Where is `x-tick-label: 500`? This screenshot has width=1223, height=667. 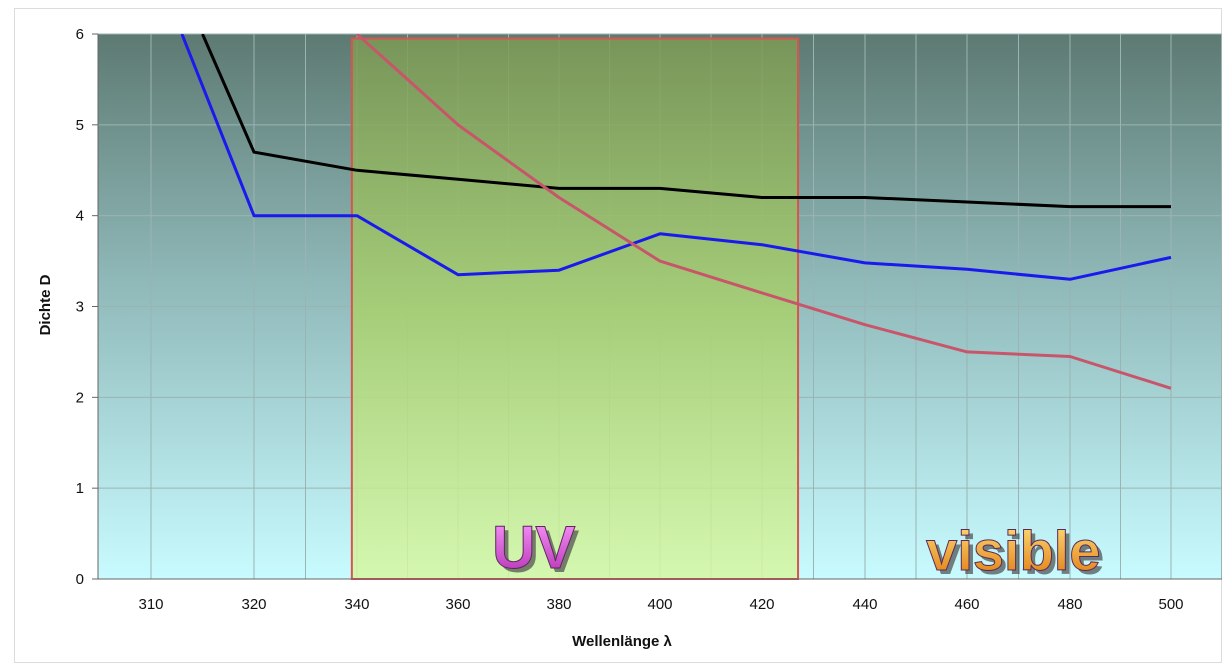 x-tick-label: 500 is located at coordinates (1170, 604).